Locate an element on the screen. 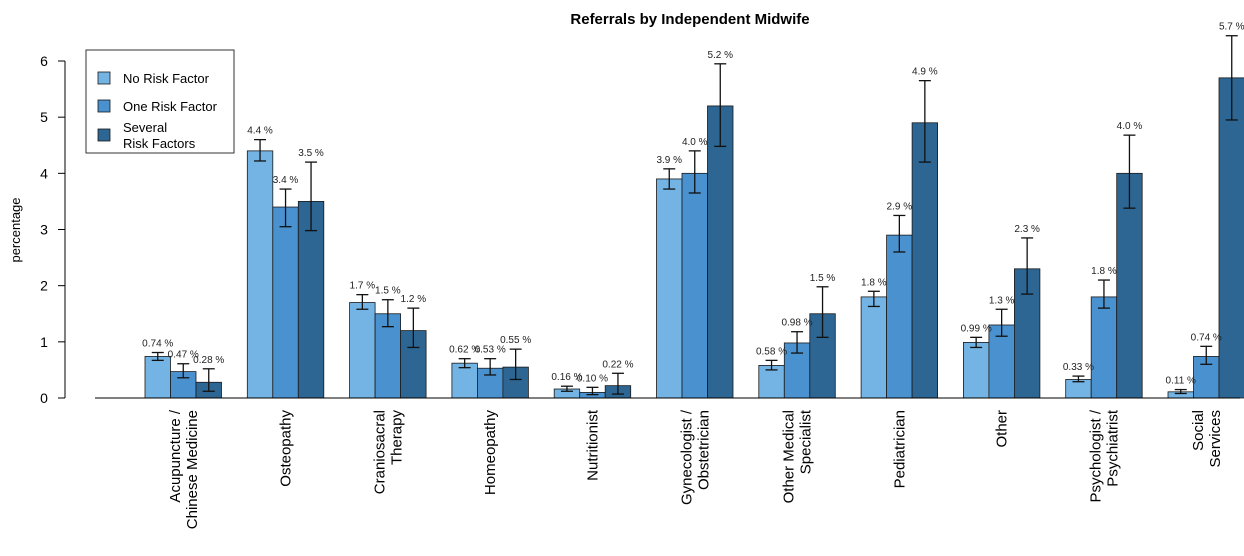  category-label-line: Osteopathy is located at coordinates (286, 448).